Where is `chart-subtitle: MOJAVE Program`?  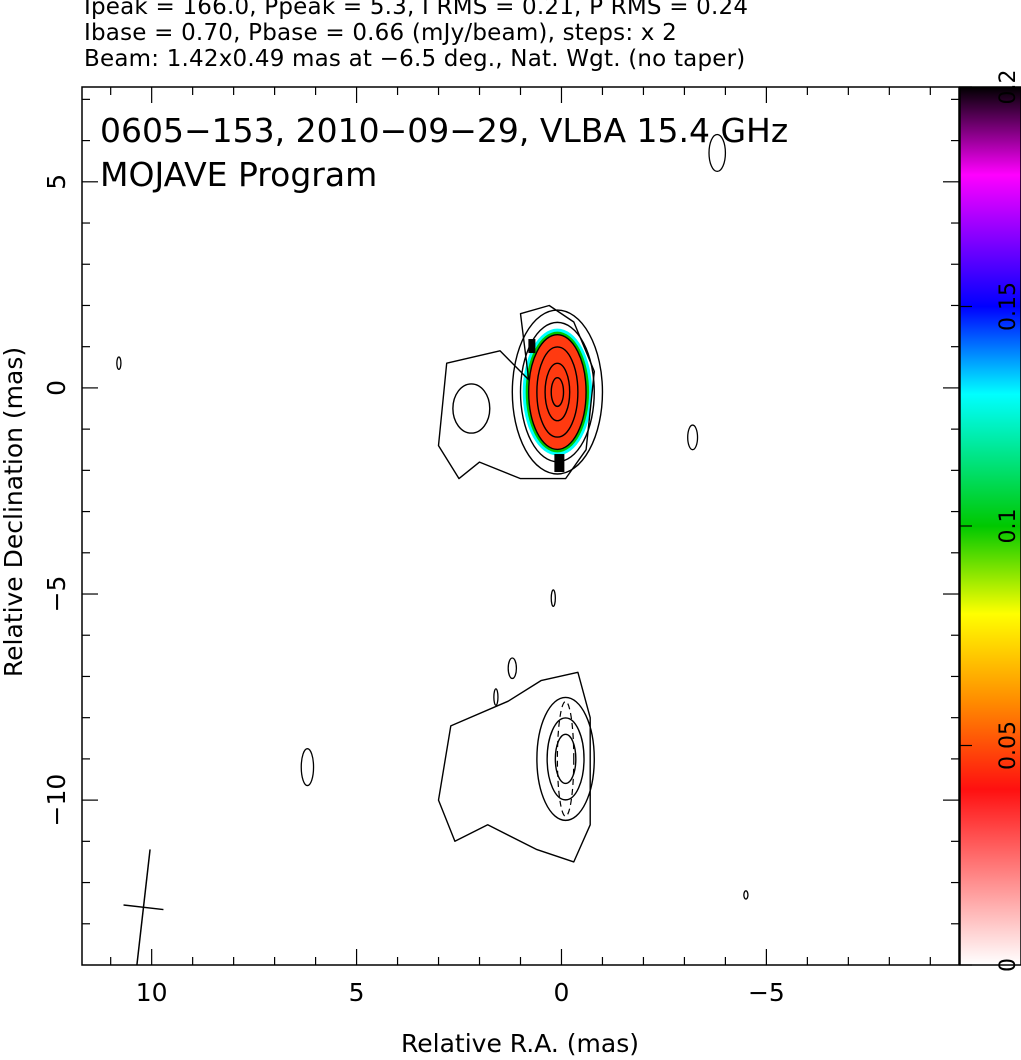
chart-subtitle: MOJAVE Program is located at coordinates (238, 174).